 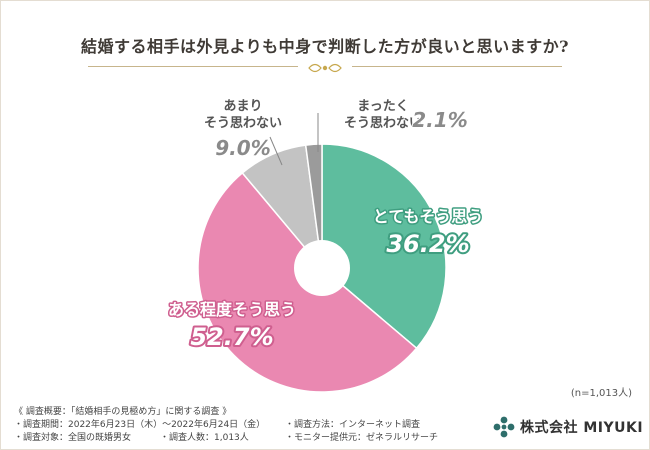 I want to click on survey-count: ・調査人数：1,013人, so click(x=204, y=438).